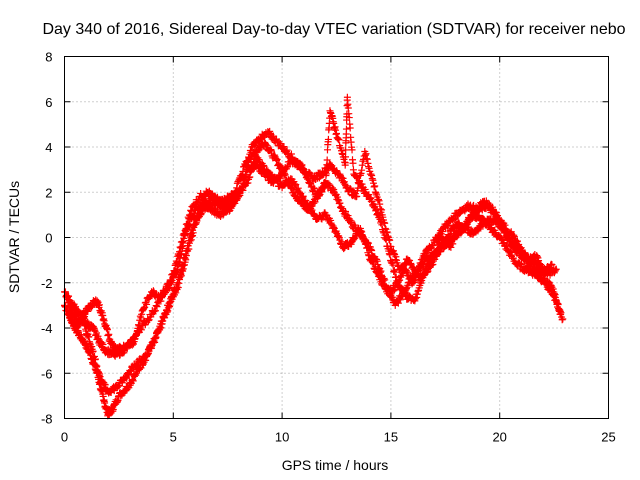 The height and width of the screenshot is (480, 640). I want to click on x-tick-label: 20, so click(499, 437).